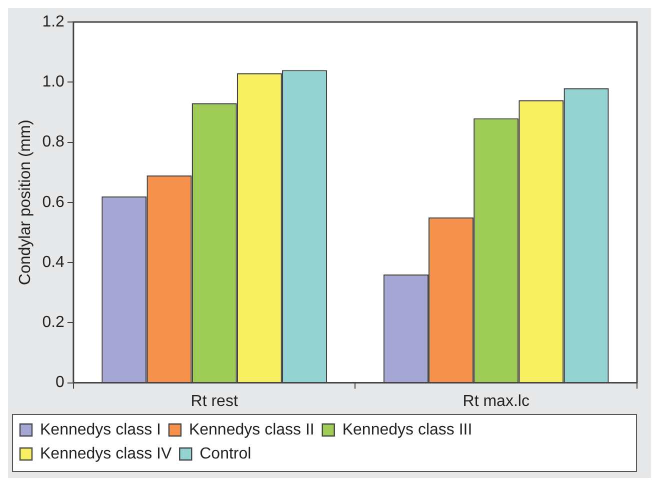 Image resolution: width=659 pixels, height=486 pixels. Describe the element at coordinates (106, 453) in the screenshot. I see `legend-label: Kennedys class IV` at that location.